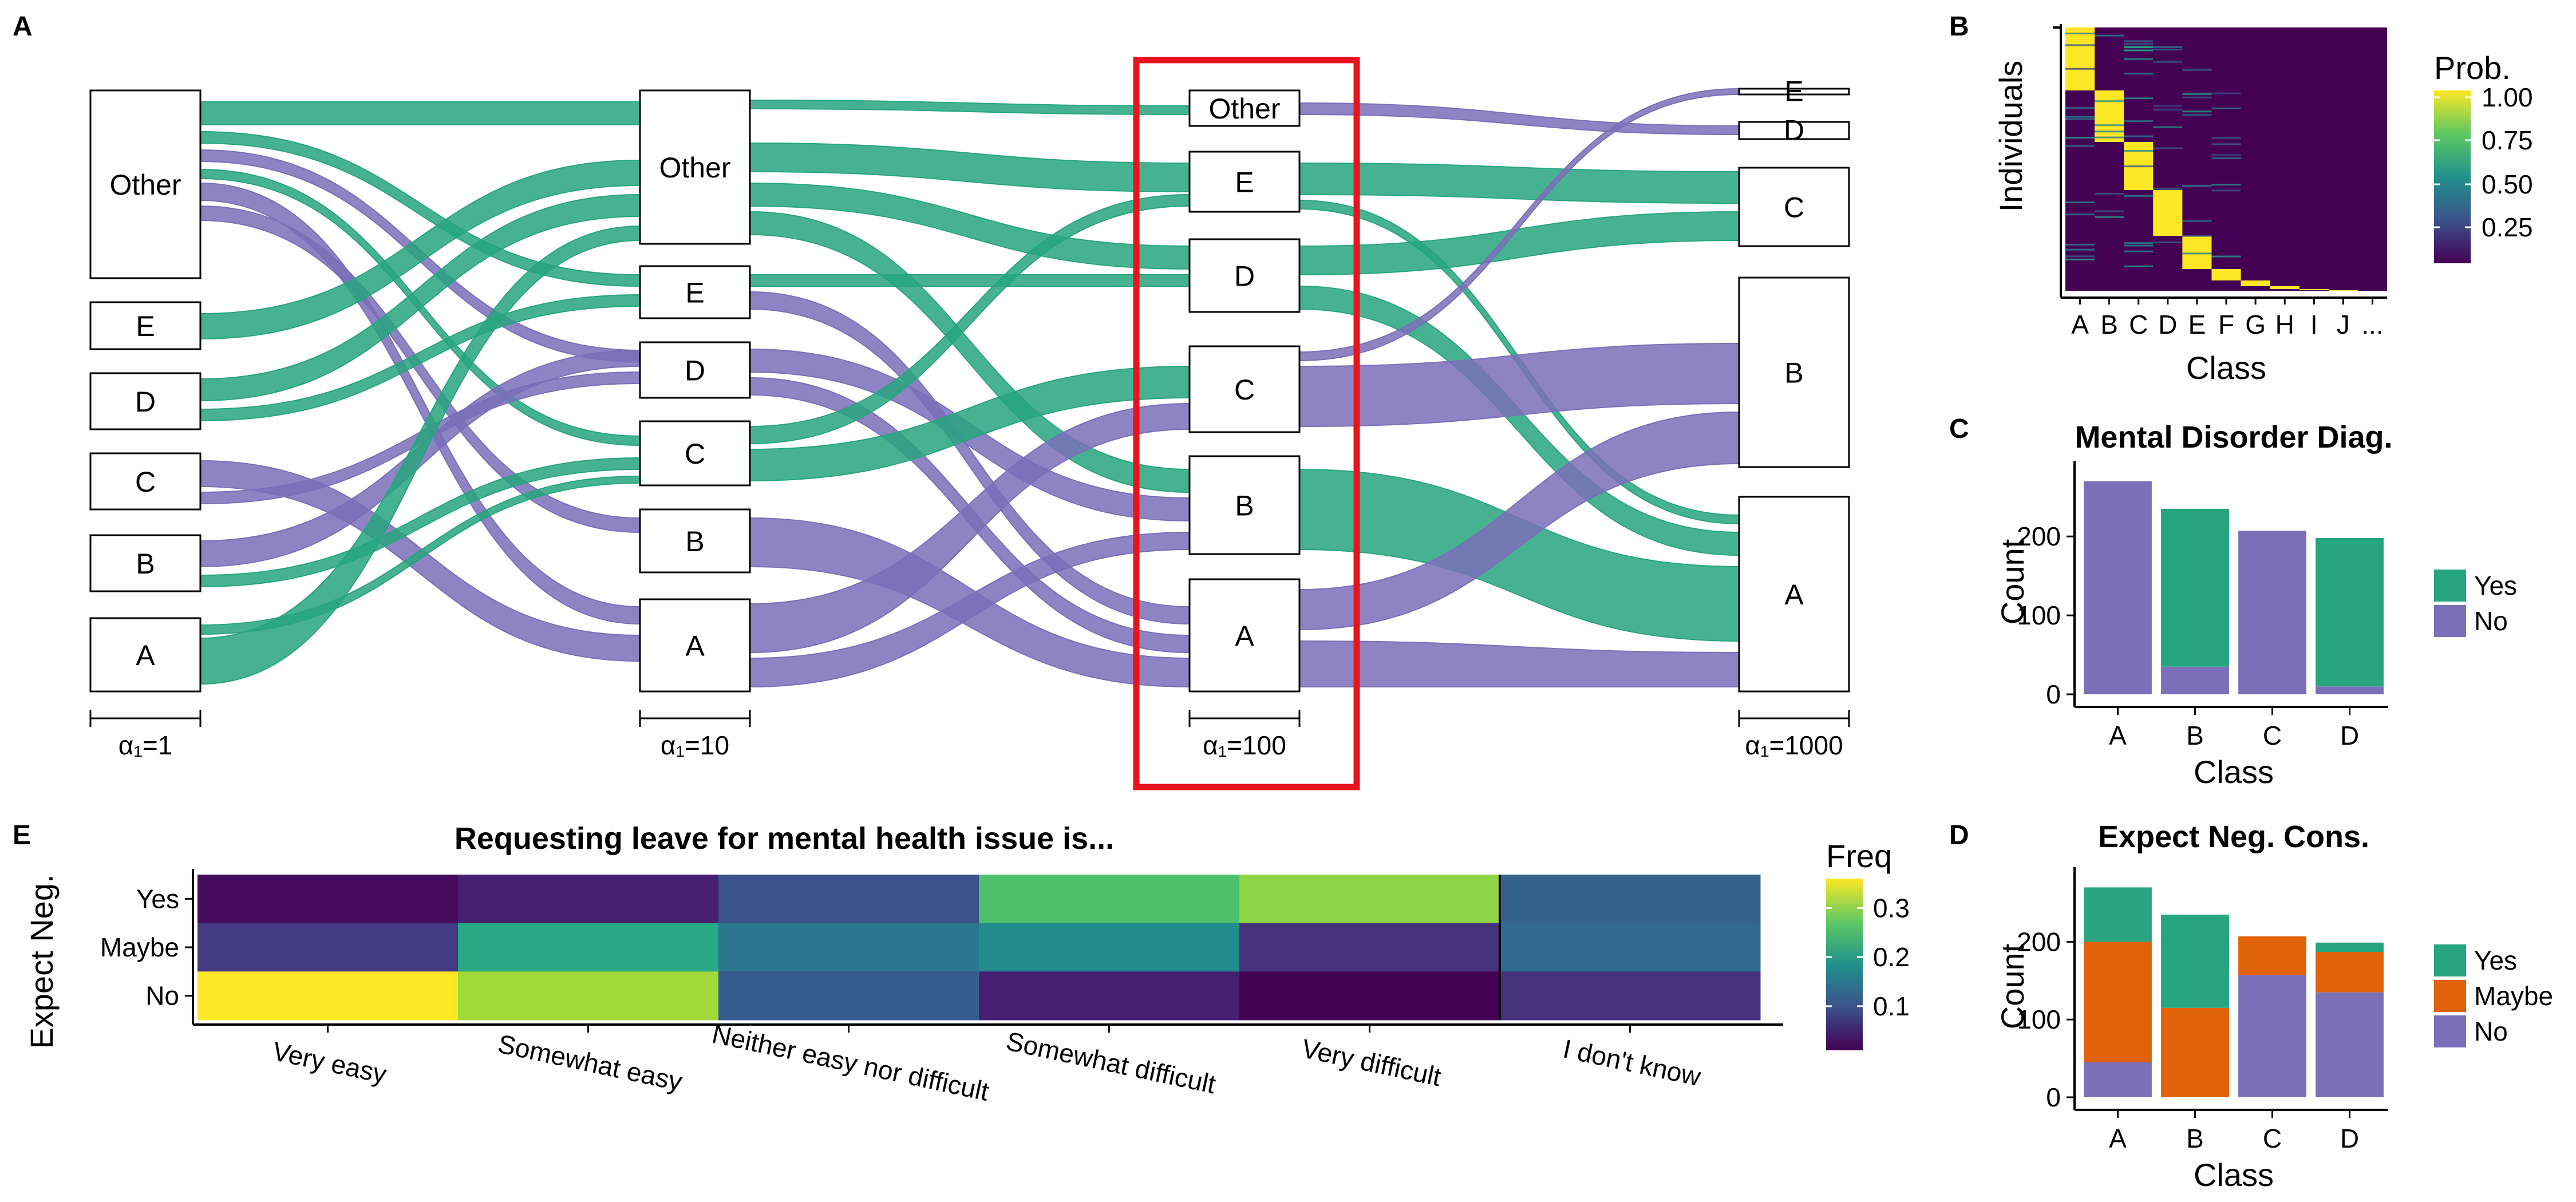 The width and height of the screenshot is (2576, 1202). What do you see at coordinates (1632, 1063) in the screenshot?
I see `x-tick-label: I don't know` at bounding box center [1632, 1063].